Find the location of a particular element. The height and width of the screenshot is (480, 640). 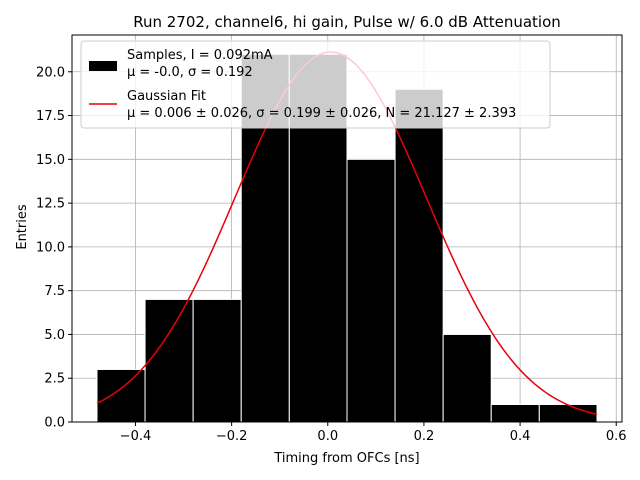

legend-histogram-label: Samples, I = 0.092mA is located at coordinates (200, 55).